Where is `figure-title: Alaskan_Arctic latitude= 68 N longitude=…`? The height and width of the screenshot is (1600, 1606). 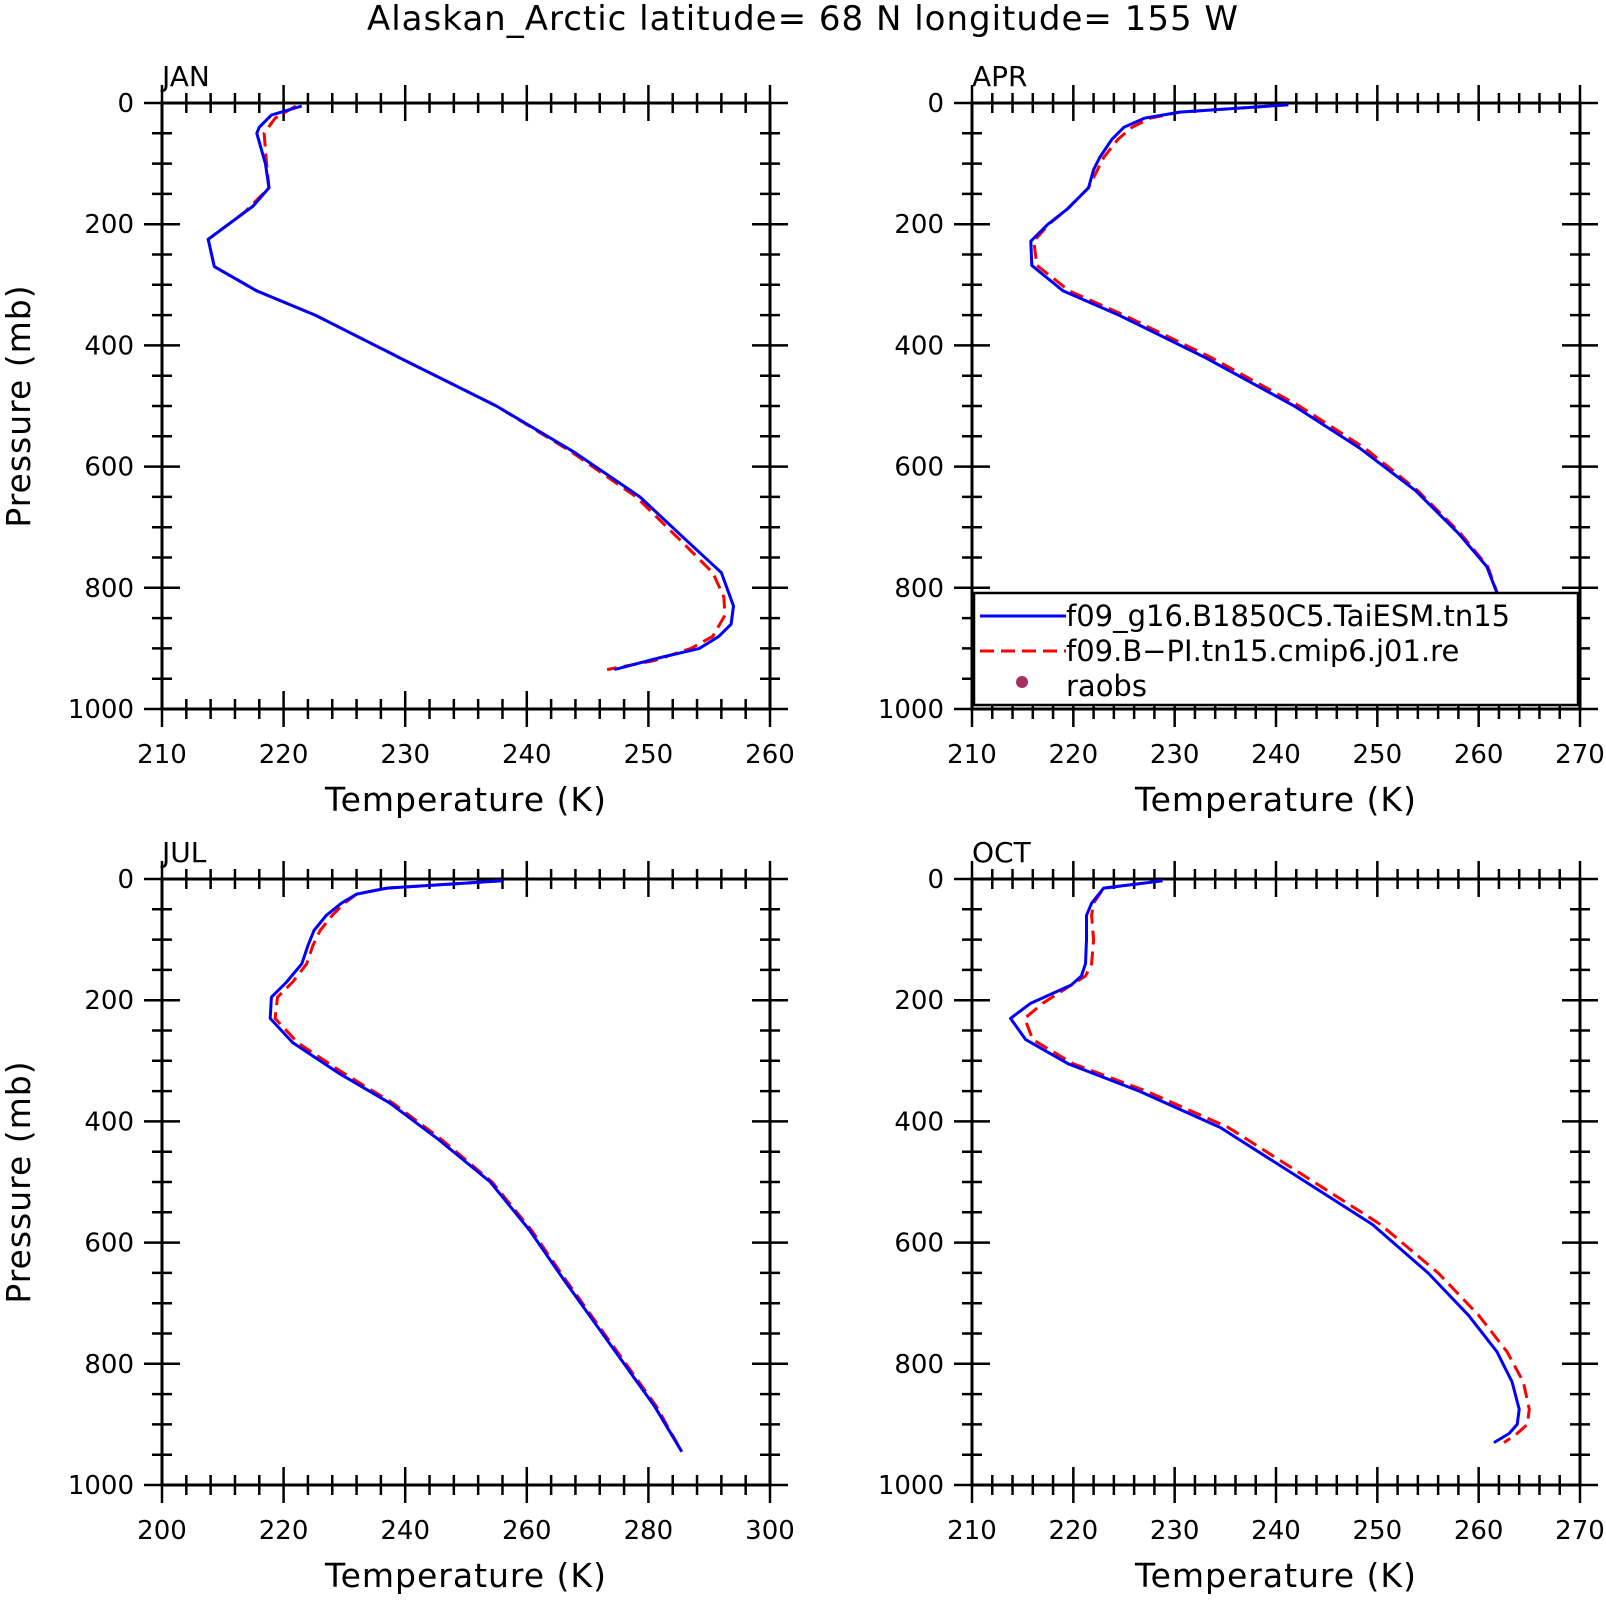 figure-title: Alaskan_Arctic latitude= 68 N longitude=… is located at coordinates (803, 19).